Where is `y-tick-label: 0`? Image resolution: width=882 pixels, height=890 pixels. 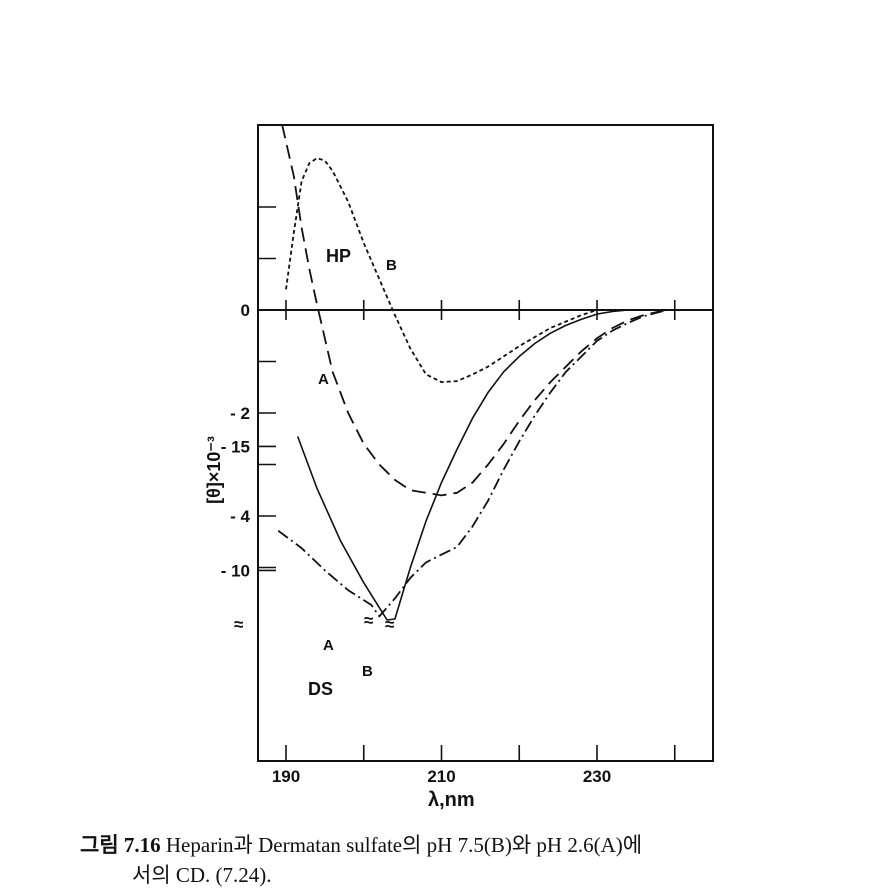 y-tick-label: 0 is located at coordinates (245, 310).